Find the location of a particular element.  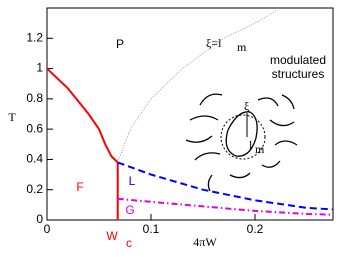

xi-label: ξ=l is located at coordinates (214, 43).